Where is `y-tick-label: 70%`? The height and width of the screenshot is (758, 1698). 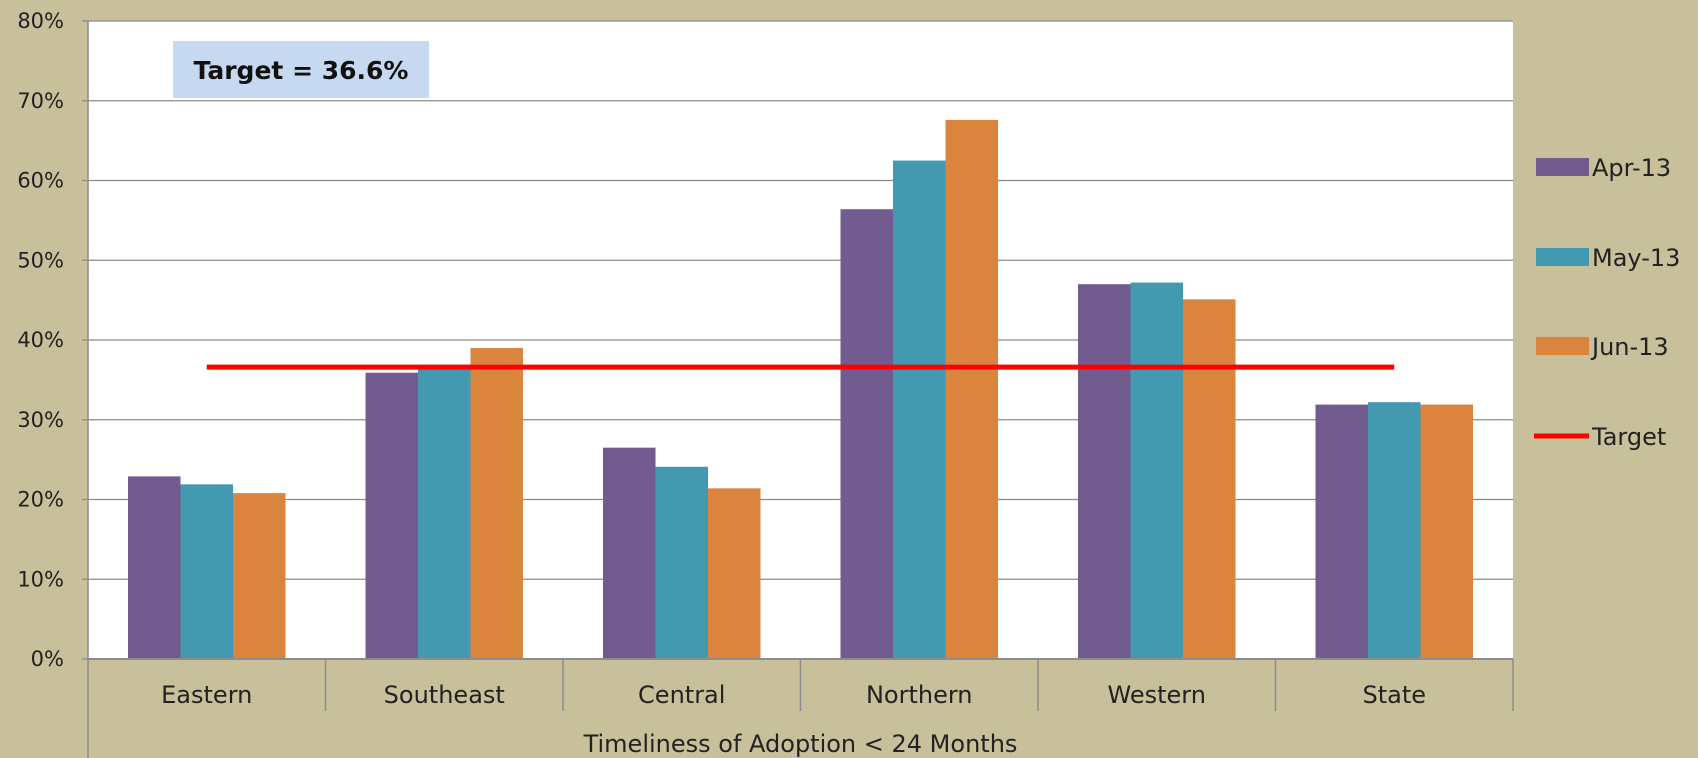
y-tick-label: 70% is located at coordinates (40, 101).